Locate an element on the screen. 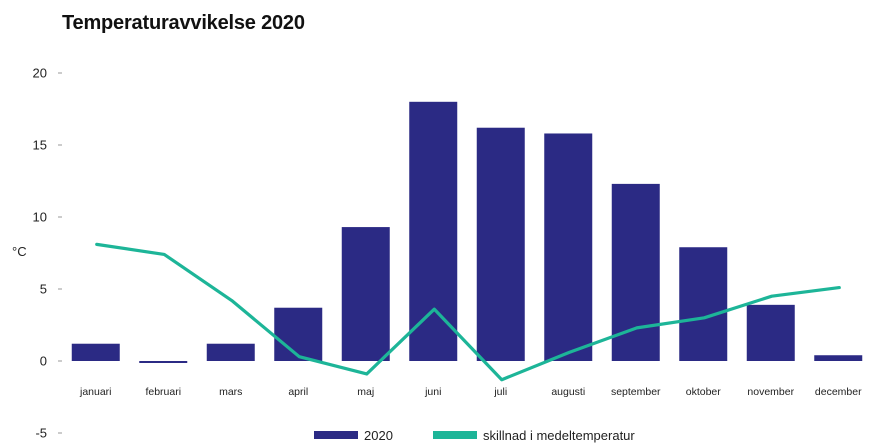  category-label: juni is located at coordinates (432, 392).